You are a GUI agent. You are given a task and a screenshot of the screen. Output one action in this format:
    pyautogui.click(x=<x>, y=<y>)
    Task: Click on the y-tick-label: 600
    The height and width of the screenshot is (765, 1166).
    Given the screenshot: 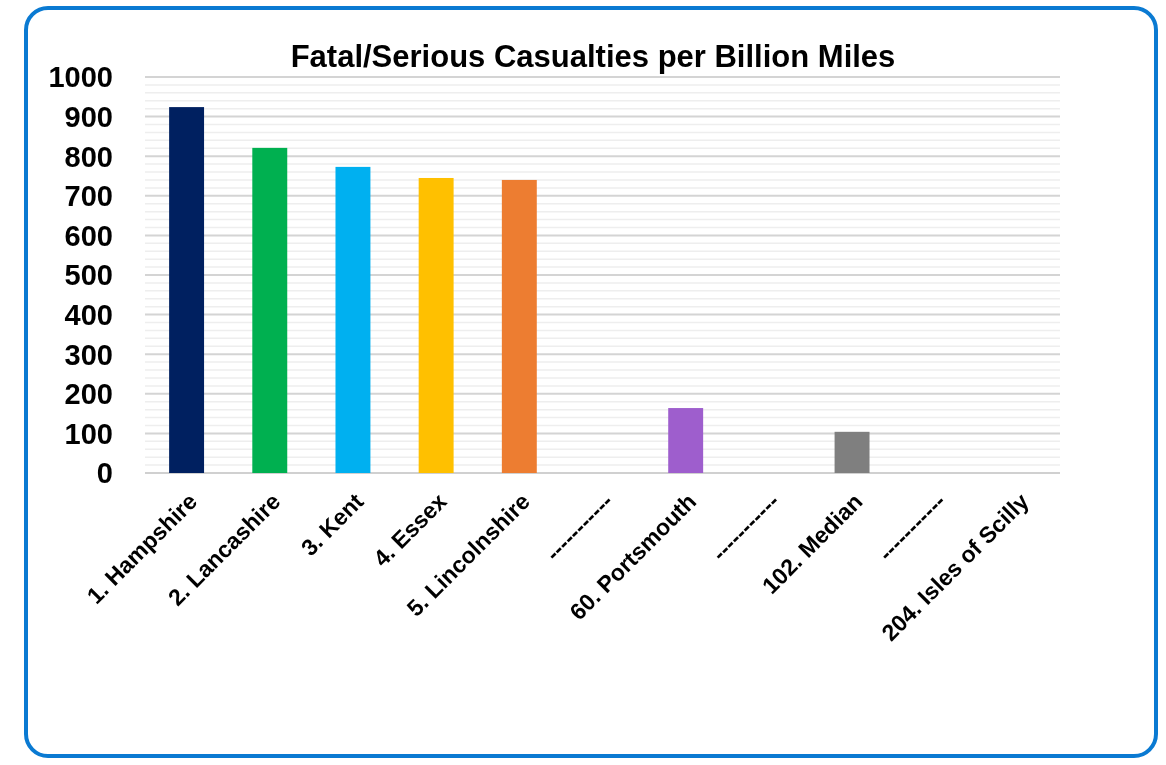 What is the action you would take?
    pyautogui.click(x=88, y=235)
    